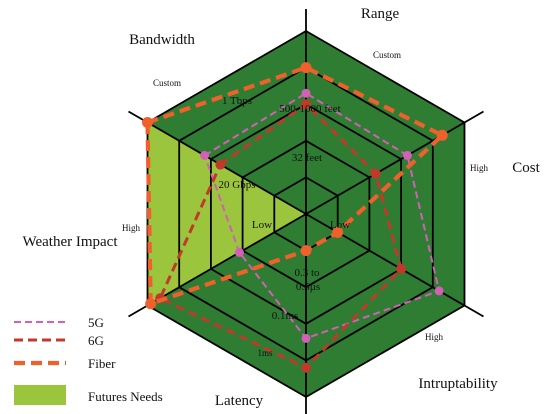  I want to click on future-needs-layer, so click(226, 214).